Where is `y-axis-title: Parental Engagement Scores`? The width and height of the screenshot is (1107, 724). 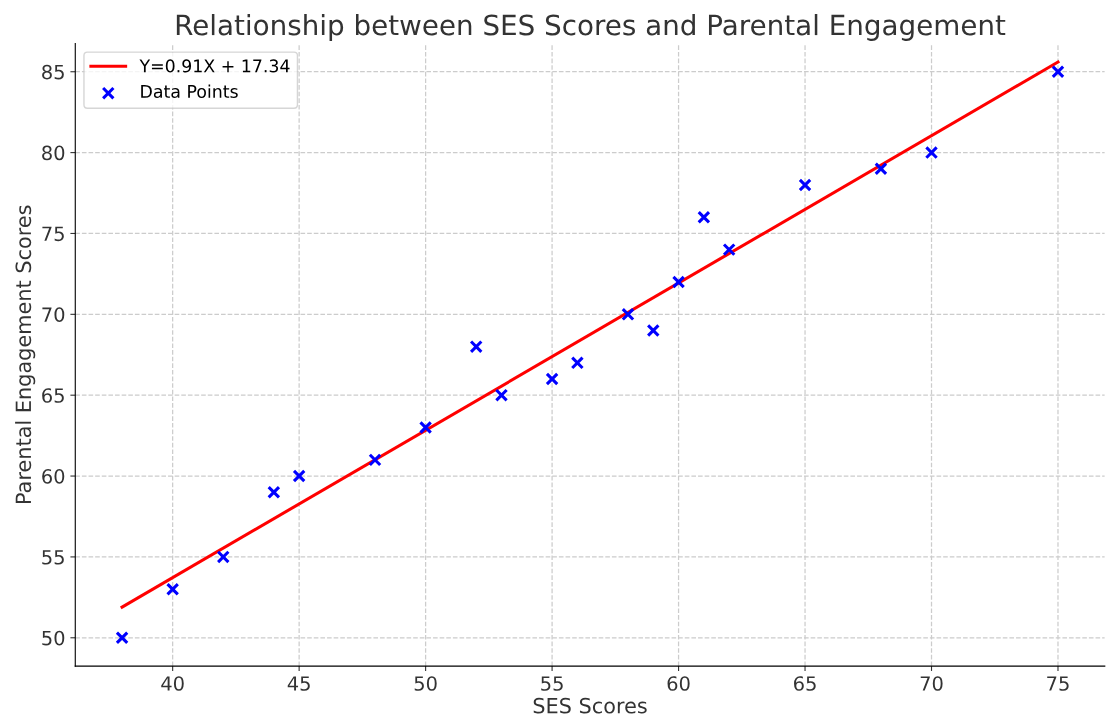
y-axis-title: Parental Engagement Scores is located at coordinates (25, 354).